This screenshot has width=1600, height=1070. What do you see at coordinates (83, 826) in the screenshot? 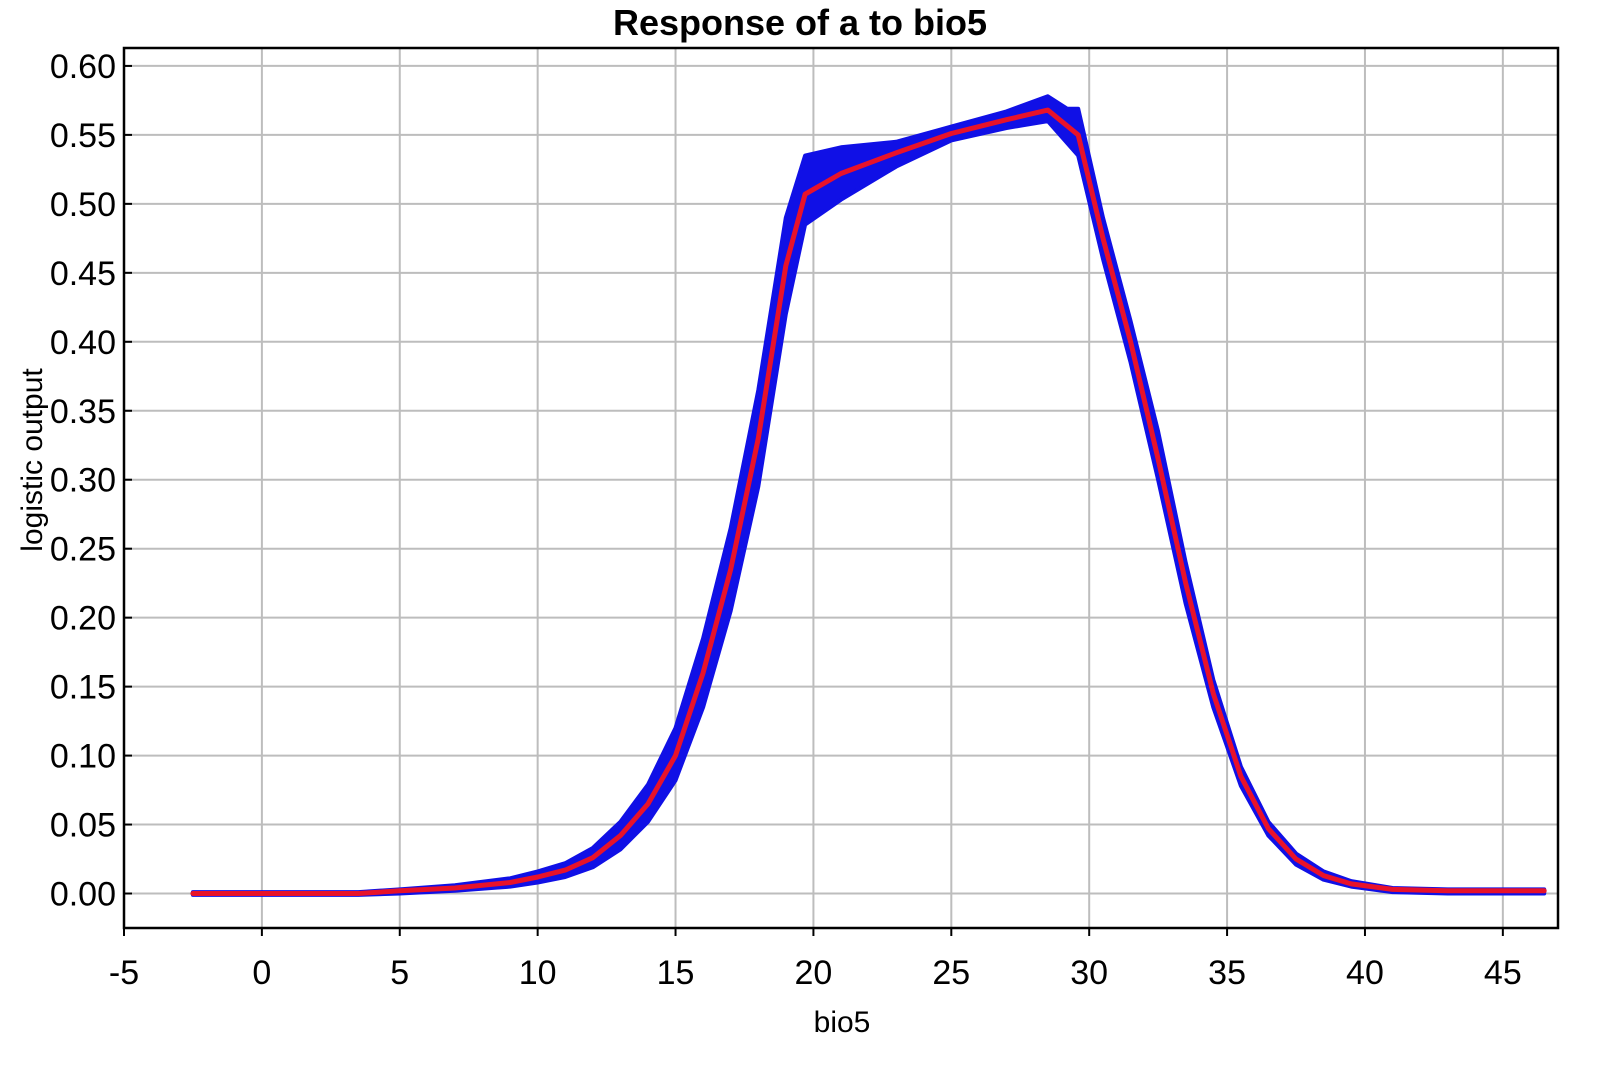
I see `y-tick-label: 0.05` at bounding box center [83, 826].